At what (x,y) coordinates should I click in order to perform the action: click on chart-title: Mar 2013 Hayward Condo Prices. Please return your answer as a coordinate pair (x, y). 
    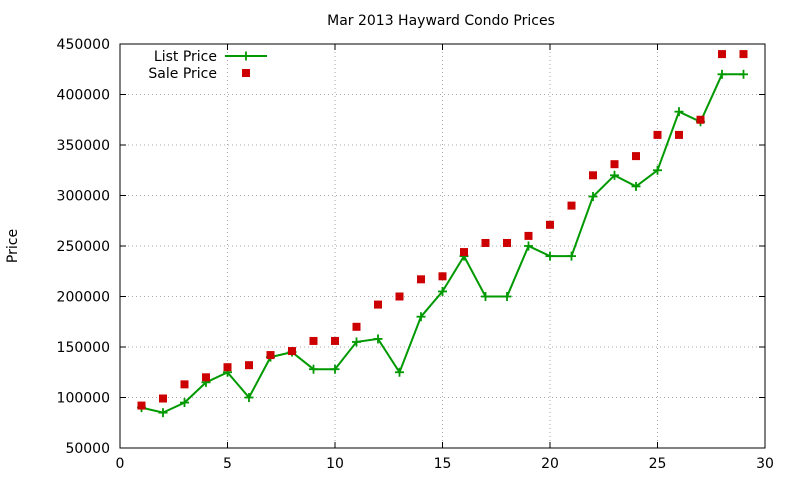
    Looking at the image, I should click on (441, 21).